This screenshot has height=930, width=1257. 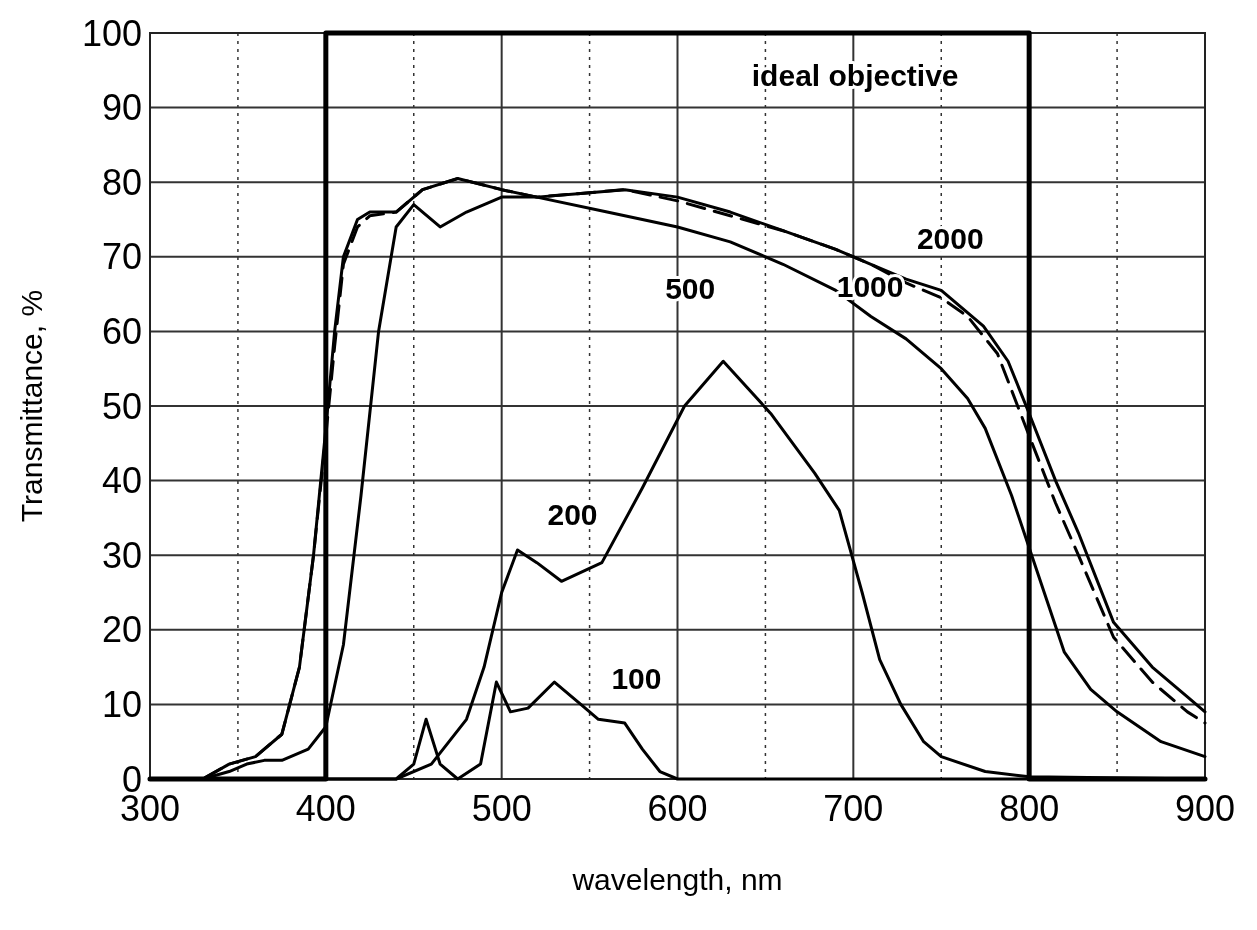 What do you see at coordinates (121, 108) in the screenshot?
I see `y-tick-label: 90` at bounding box center [121, 108].